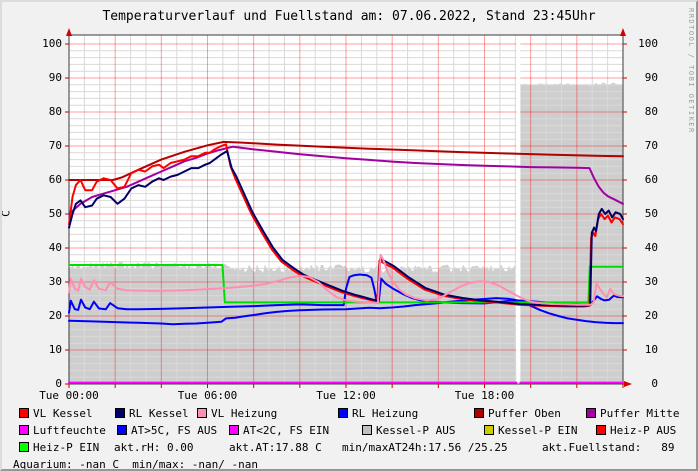 Image resolution: width=698 pixels, height=471 pixels. Describe the element at coordinates (416, 430) in the screenshot. I see `legend-item-label: Kessel-P AUS` at that location.